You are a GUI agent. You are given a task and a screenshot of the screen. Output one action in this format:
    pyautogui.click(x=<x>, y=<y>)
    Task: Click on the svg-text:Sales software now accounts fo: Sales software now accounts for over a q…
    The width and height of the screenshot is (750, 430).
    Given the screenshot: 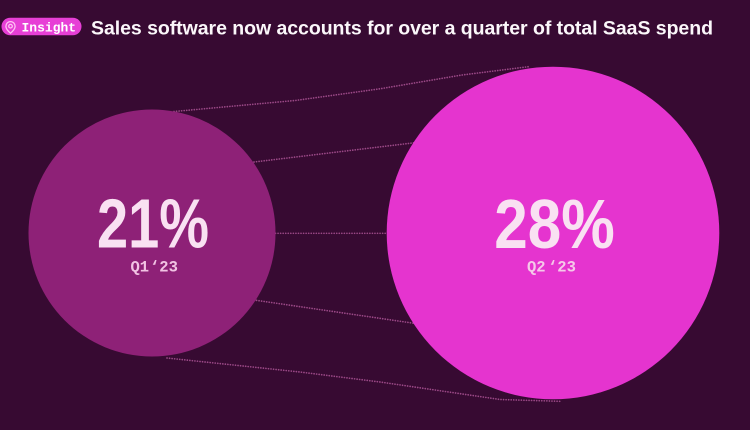 What is the action you would take?
    pyautogui.click(x=402, y=29)
    